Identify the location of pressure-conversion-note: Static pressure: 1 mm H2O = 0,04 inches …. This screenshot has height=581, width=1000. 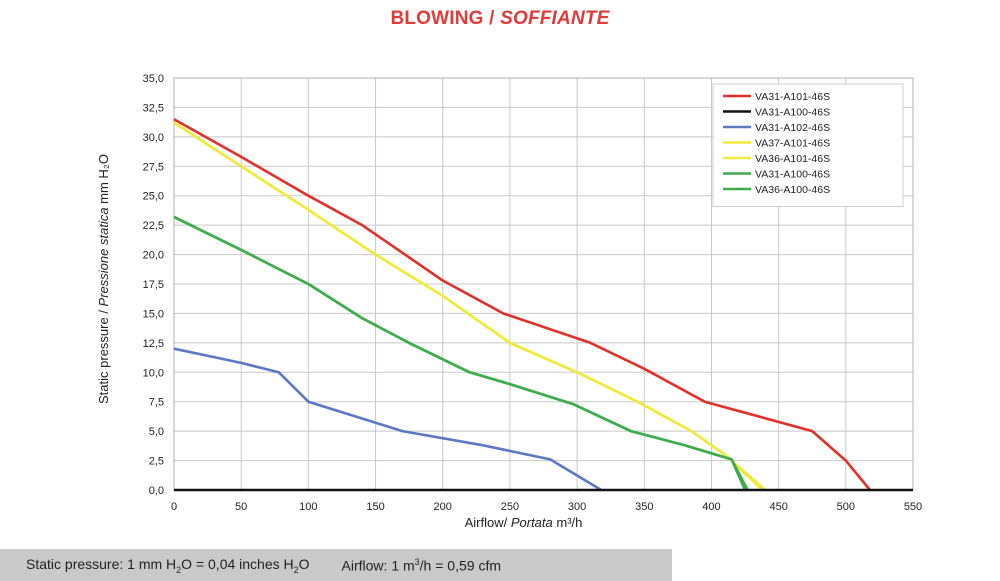
(155, 565).